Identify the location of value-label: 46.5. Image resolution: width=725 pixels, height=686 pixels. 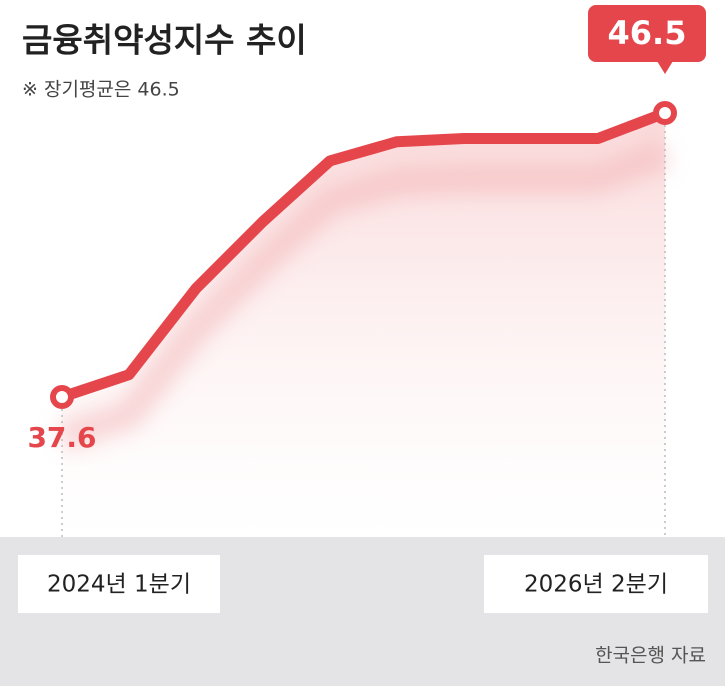
(647, 33).